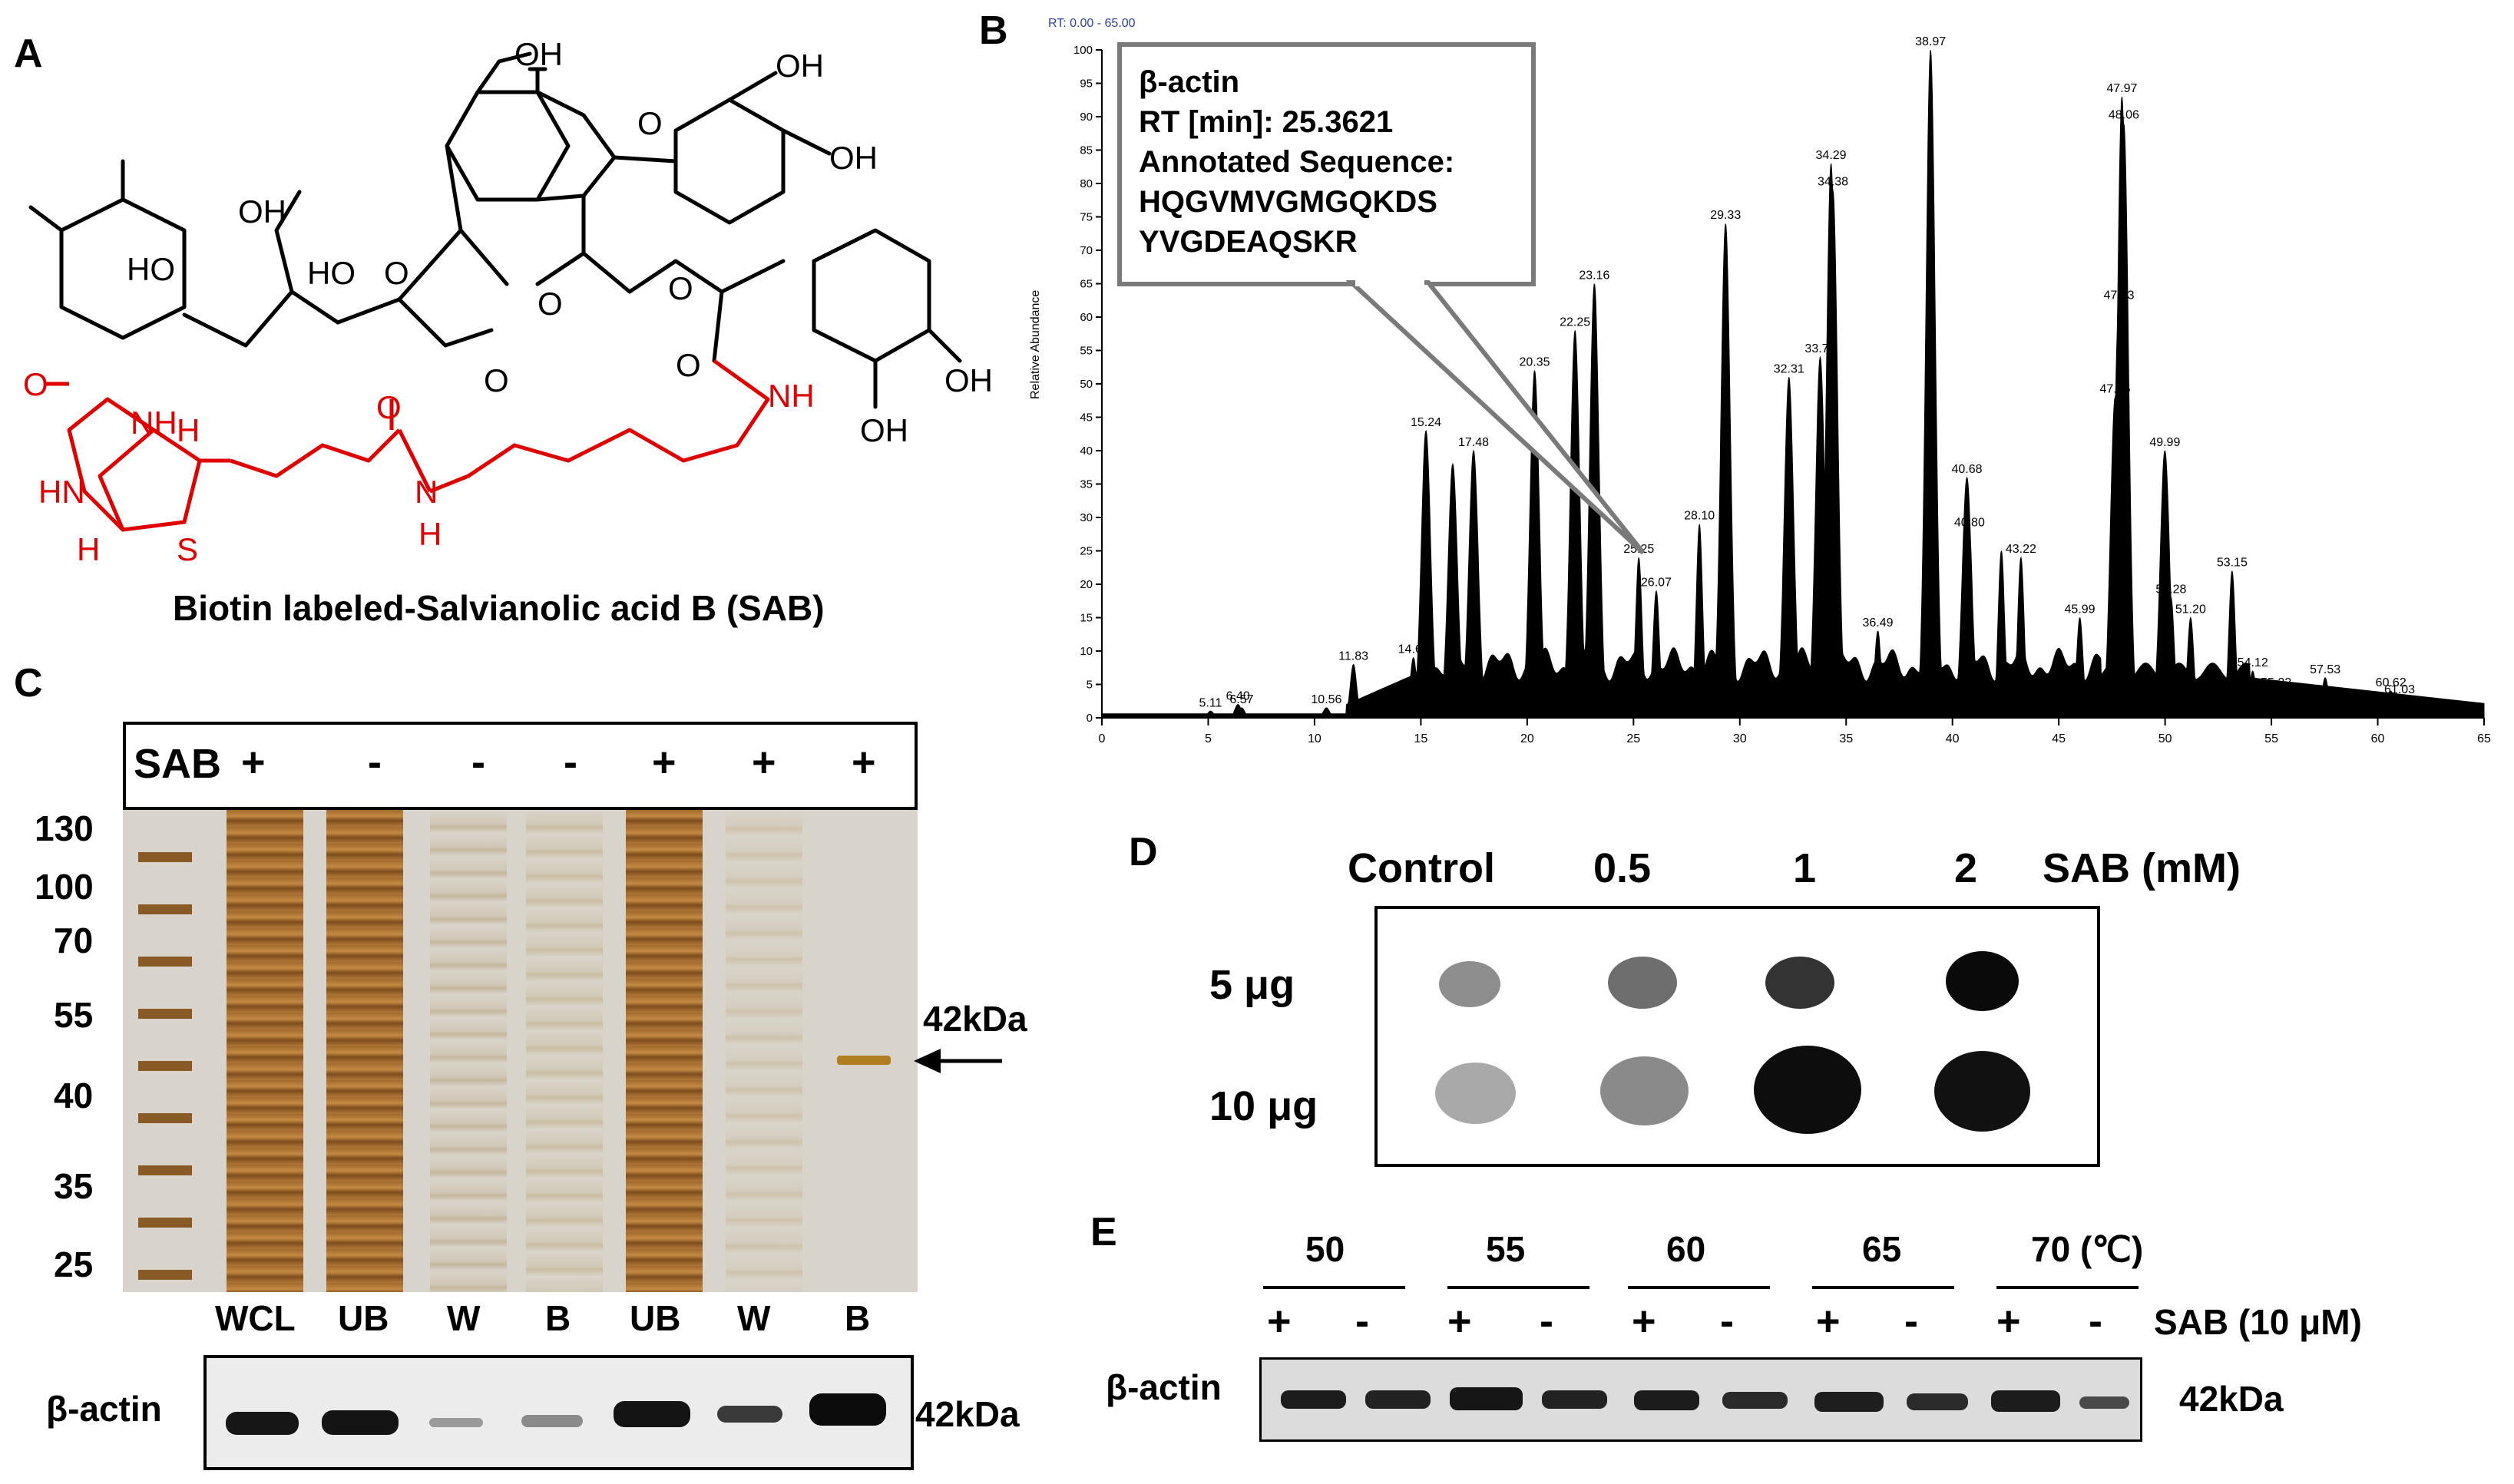 This screenshot has height=1484, width=2514. I want to click on panel-d-letter: D, so click(1143, 852).